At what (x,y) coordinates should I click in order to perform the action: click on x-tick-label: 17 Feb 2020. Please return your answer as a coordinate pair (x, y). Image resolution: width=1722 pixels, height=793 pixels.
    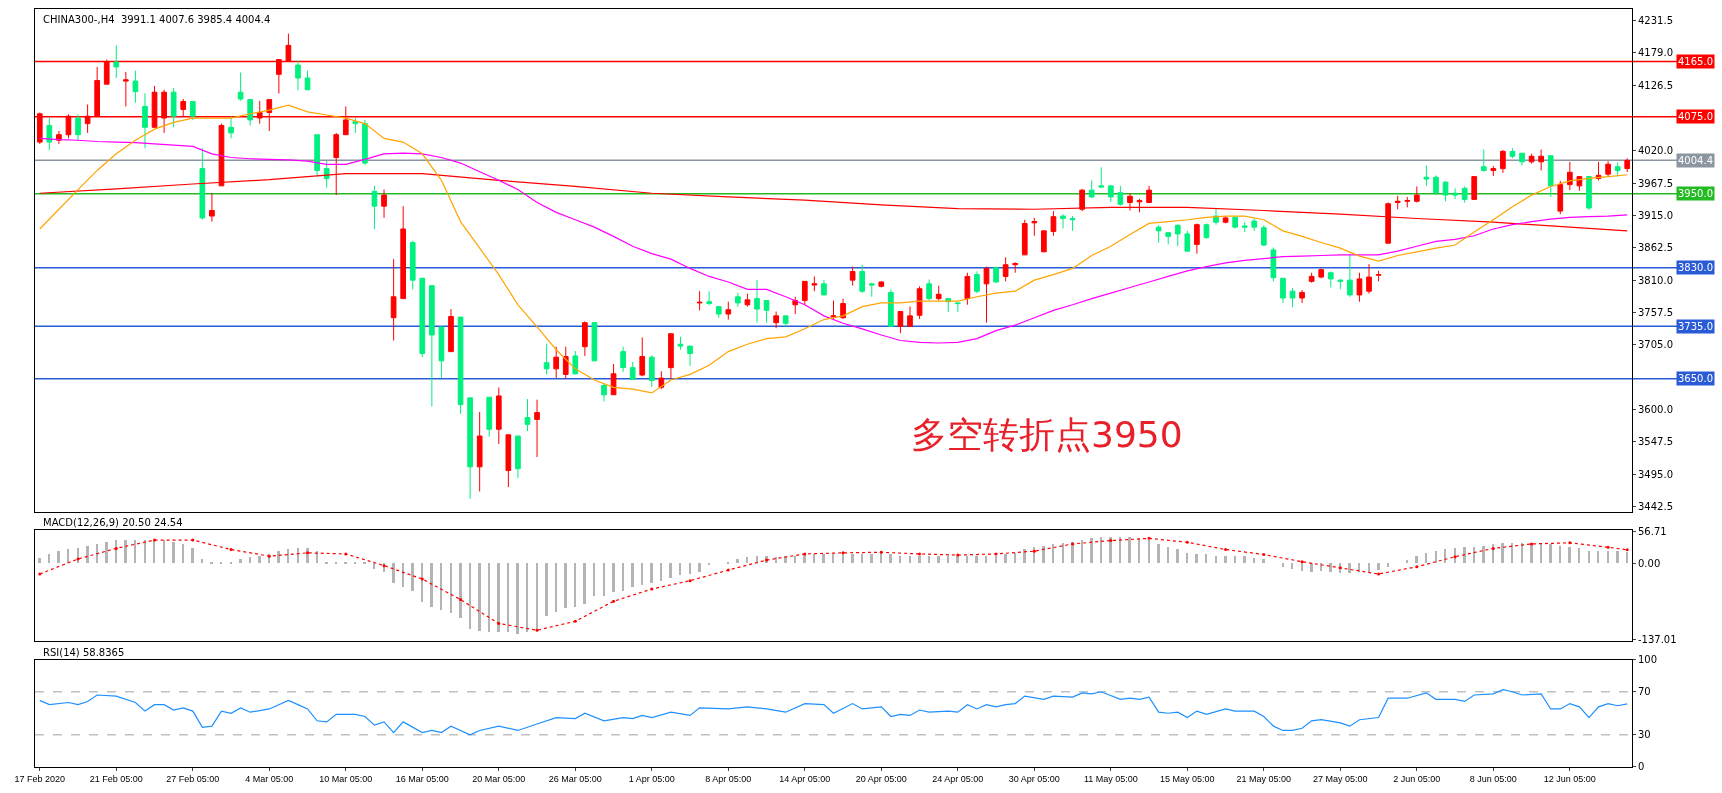
    Looking at the image, I should click on (40, 778).